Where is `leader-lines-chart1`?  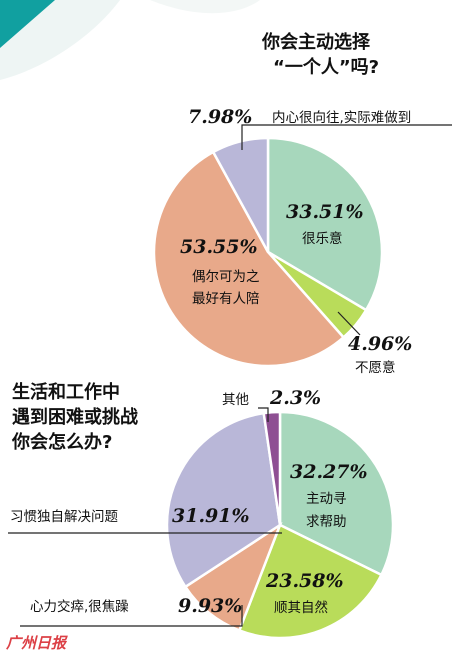 leader-lines-chart1 is located at coordinates (346, 230).